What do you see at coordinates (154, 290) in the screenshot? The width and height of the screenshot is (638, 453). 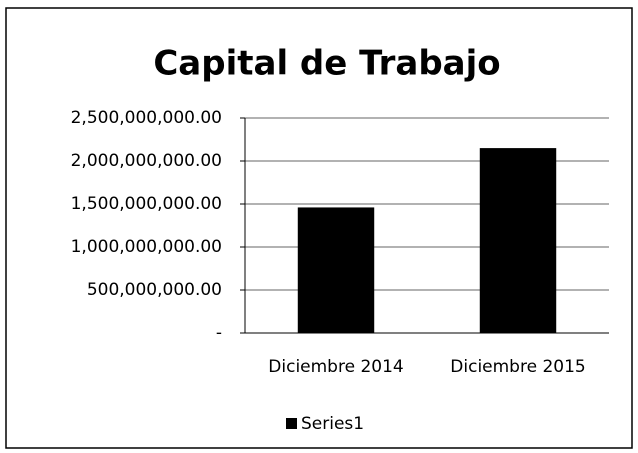 I see `y-tick-label: 500,000,000.00` at bounding box center [154, 290].